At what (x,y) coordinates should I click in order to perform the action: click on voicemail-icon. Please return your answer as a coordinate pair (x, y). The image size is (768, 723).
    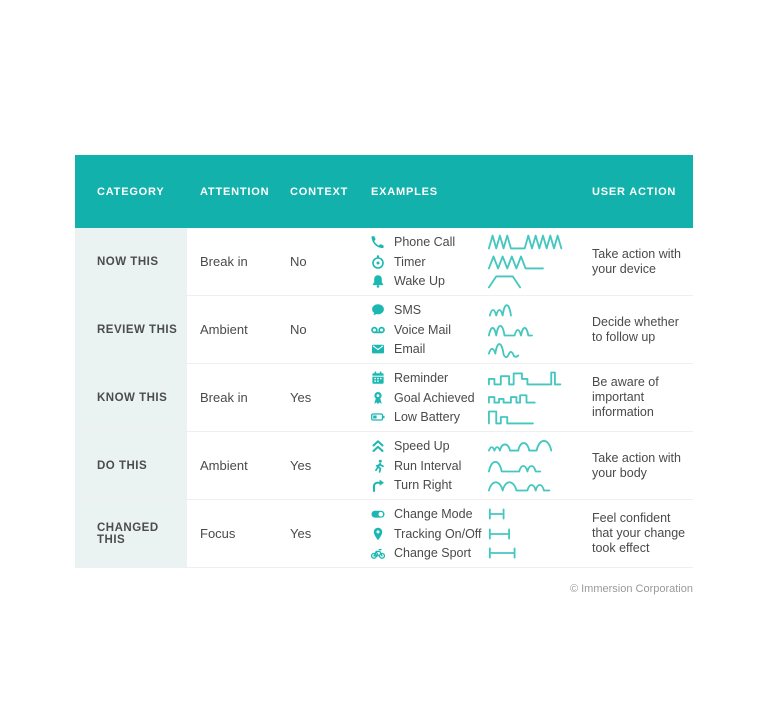
    Looking at the image, I should click on (378, 330).